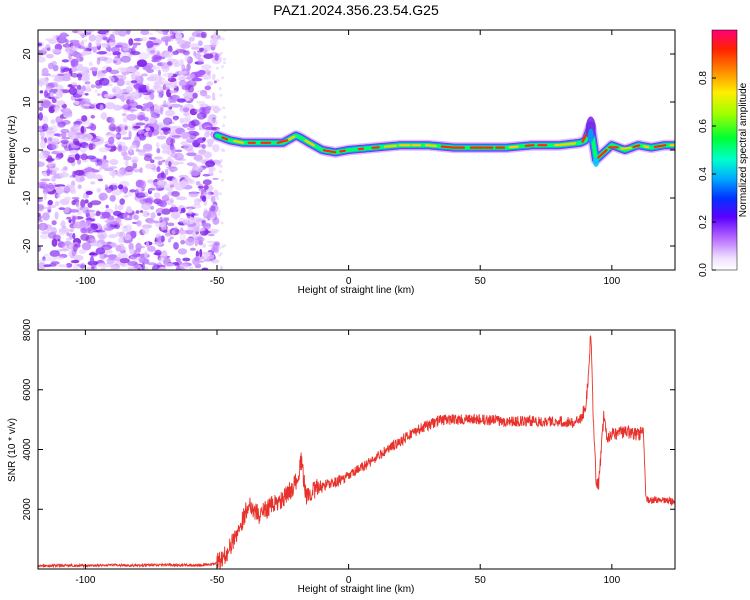  What do you see at coordinates (217, 580) in the screenshot?
I see `snr-x-tick-label: -50` at bounding box center [217, 580].